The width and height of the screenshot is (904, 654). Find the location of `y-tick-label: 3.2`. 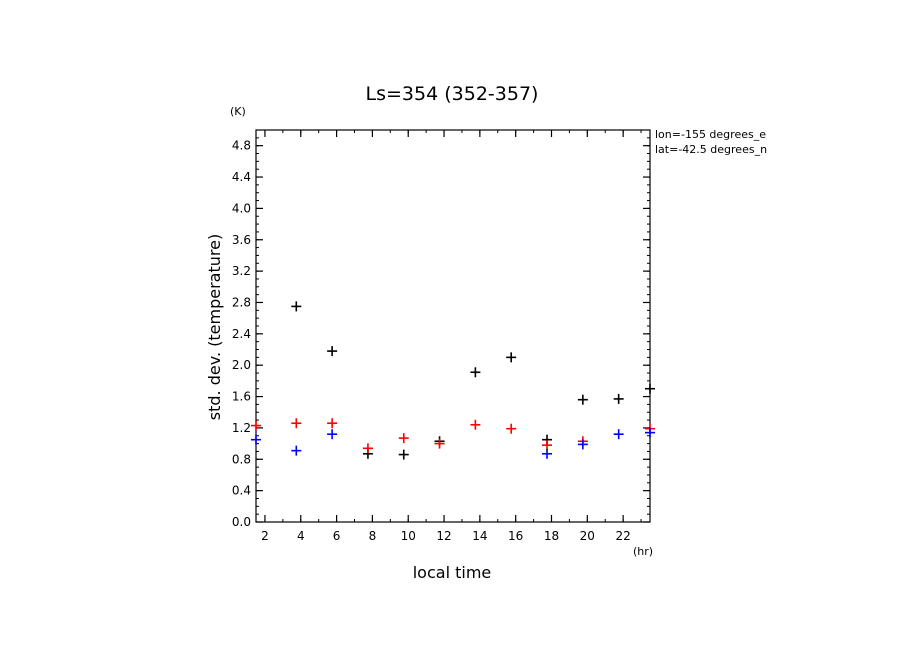

y-tick-label: 3.2 is located at coordinates (241, 271).